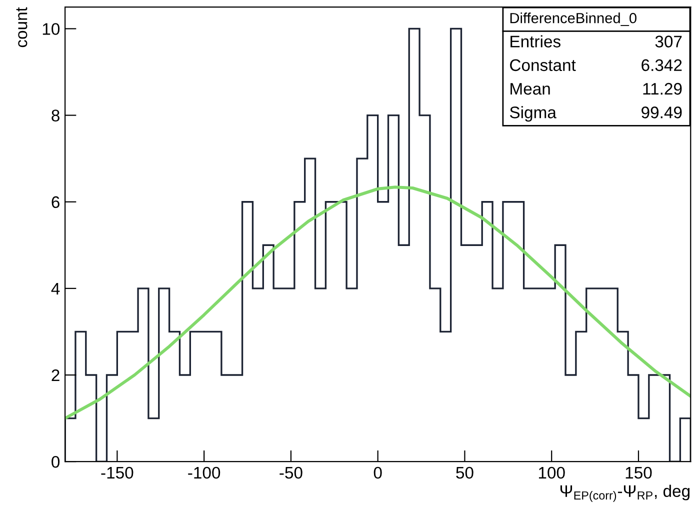  I want to click on x-tick-label: 150, so click(639, 472).